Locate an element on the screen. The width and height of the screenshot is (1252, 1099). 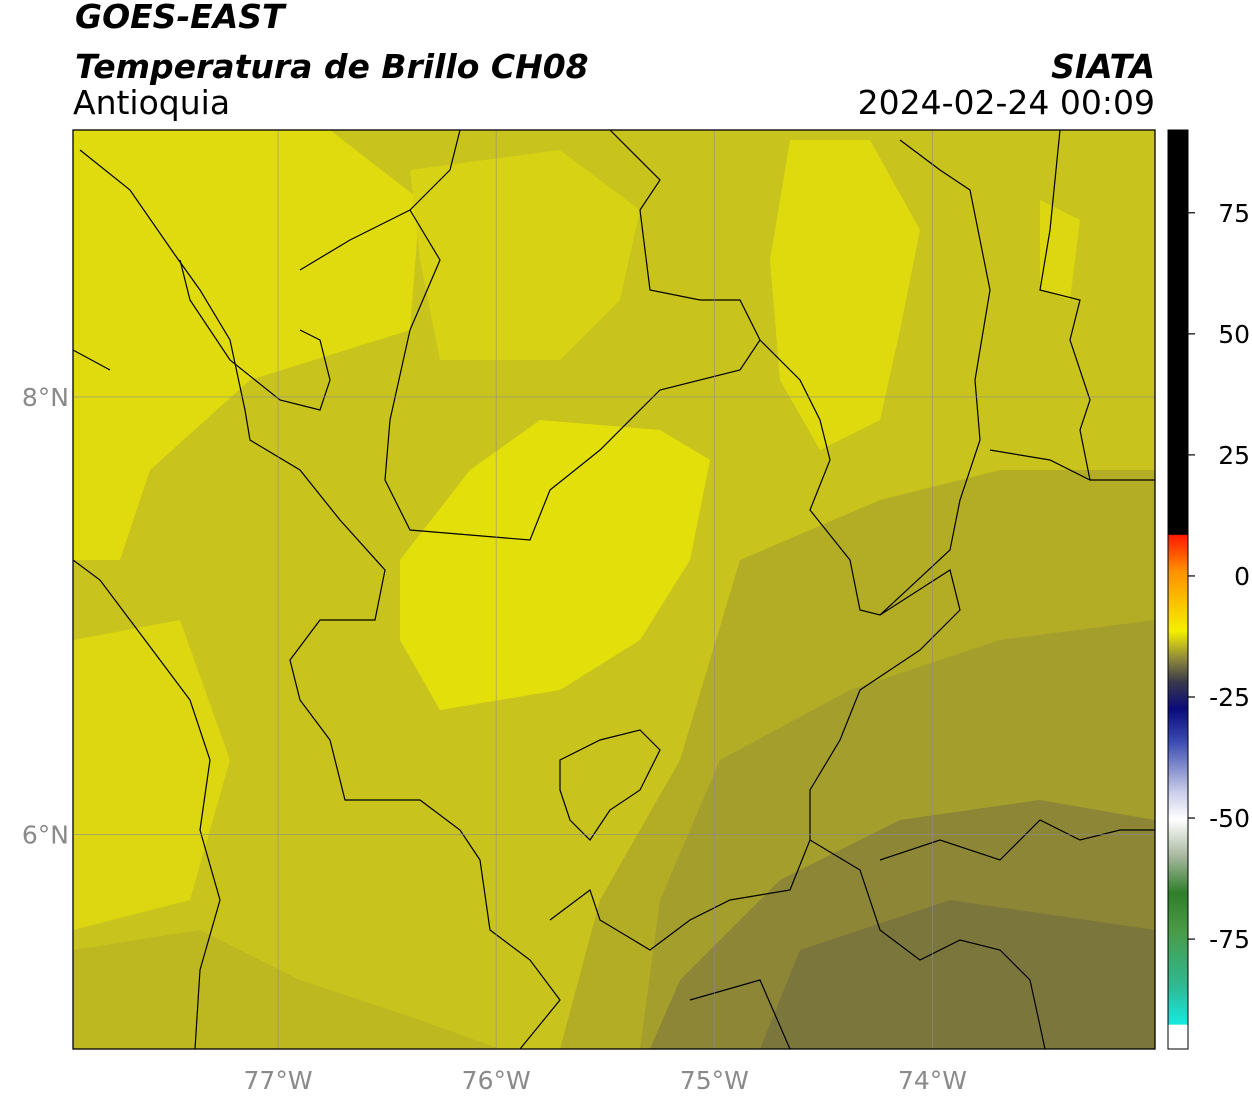
cool-area is located at coordinates (286, 989).